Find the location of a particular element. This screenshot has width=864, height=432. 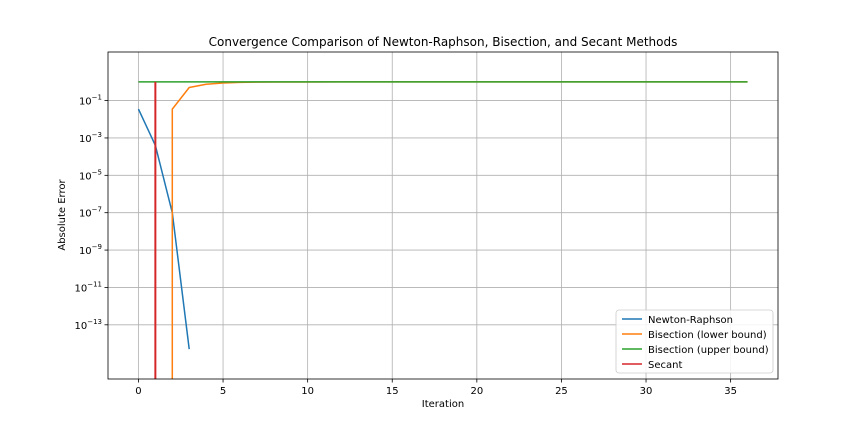

x-tick-label: 15 is located at coordinates (392, 391).